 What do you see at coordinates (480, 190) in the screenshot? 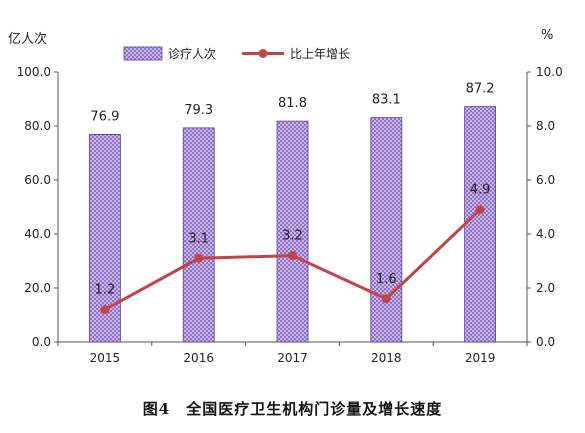
I see `growth-value-label: 4.9` at bounding box center [480, 190].